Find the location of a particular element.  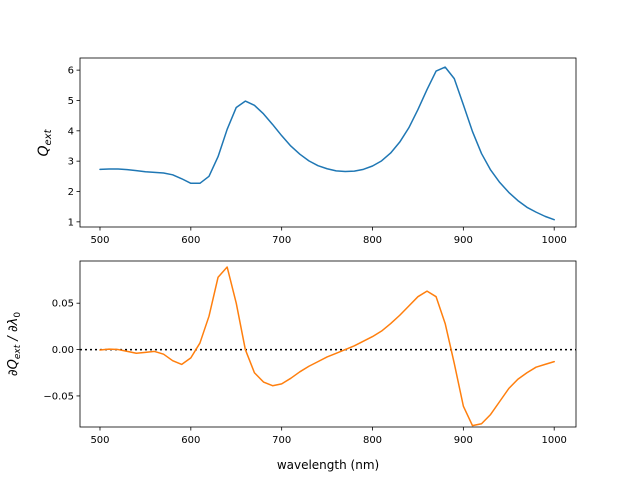

top-x-tick-label: 500 is located at coordinates (99, 240).